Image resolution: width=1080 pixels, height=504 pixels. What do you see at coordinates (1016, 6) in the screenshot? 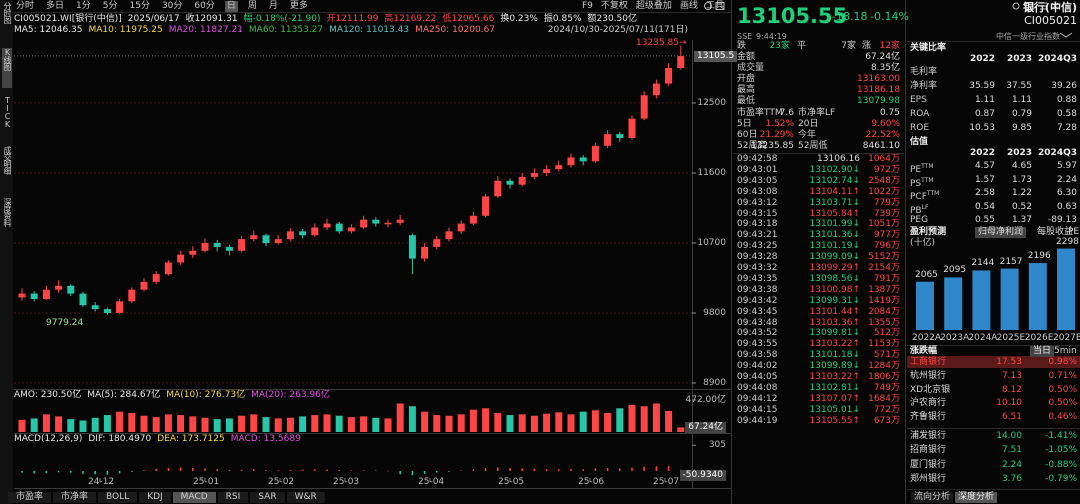
I see `search-icon` at bounding box center [1016, 6].